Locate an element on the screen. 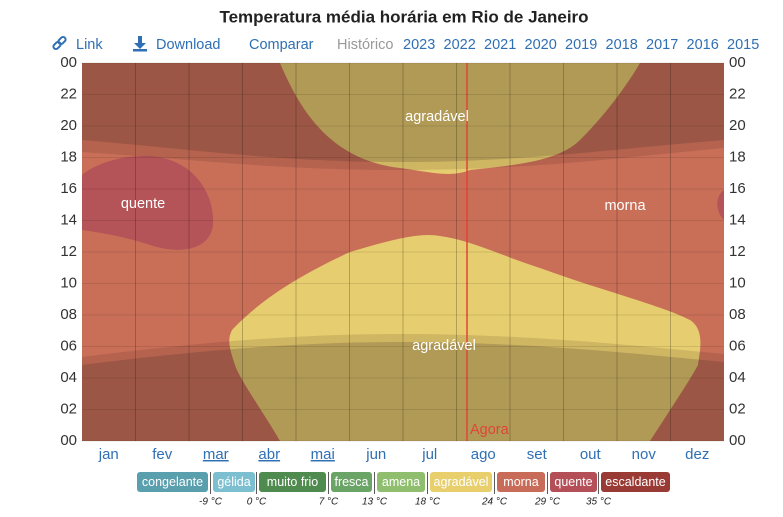 The height and width of the screenshot is (517, 783). x-tick-label: jun is located at coordinates (375, 454).